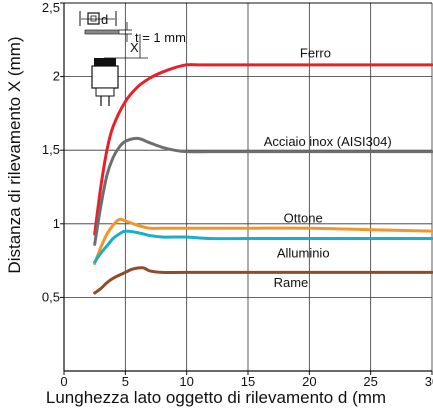  Describe the element at coordinates (105, 77) in the screenshot. I see `sensor-body-icon` at that location.